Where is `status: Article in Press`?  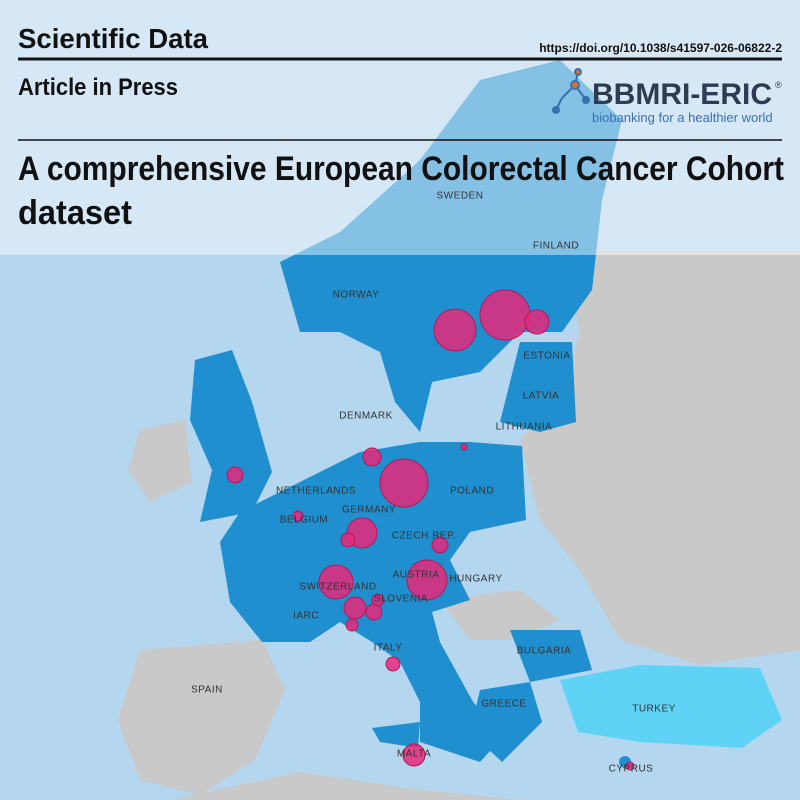
status: Article in Press is located at coordinates (98, 87).